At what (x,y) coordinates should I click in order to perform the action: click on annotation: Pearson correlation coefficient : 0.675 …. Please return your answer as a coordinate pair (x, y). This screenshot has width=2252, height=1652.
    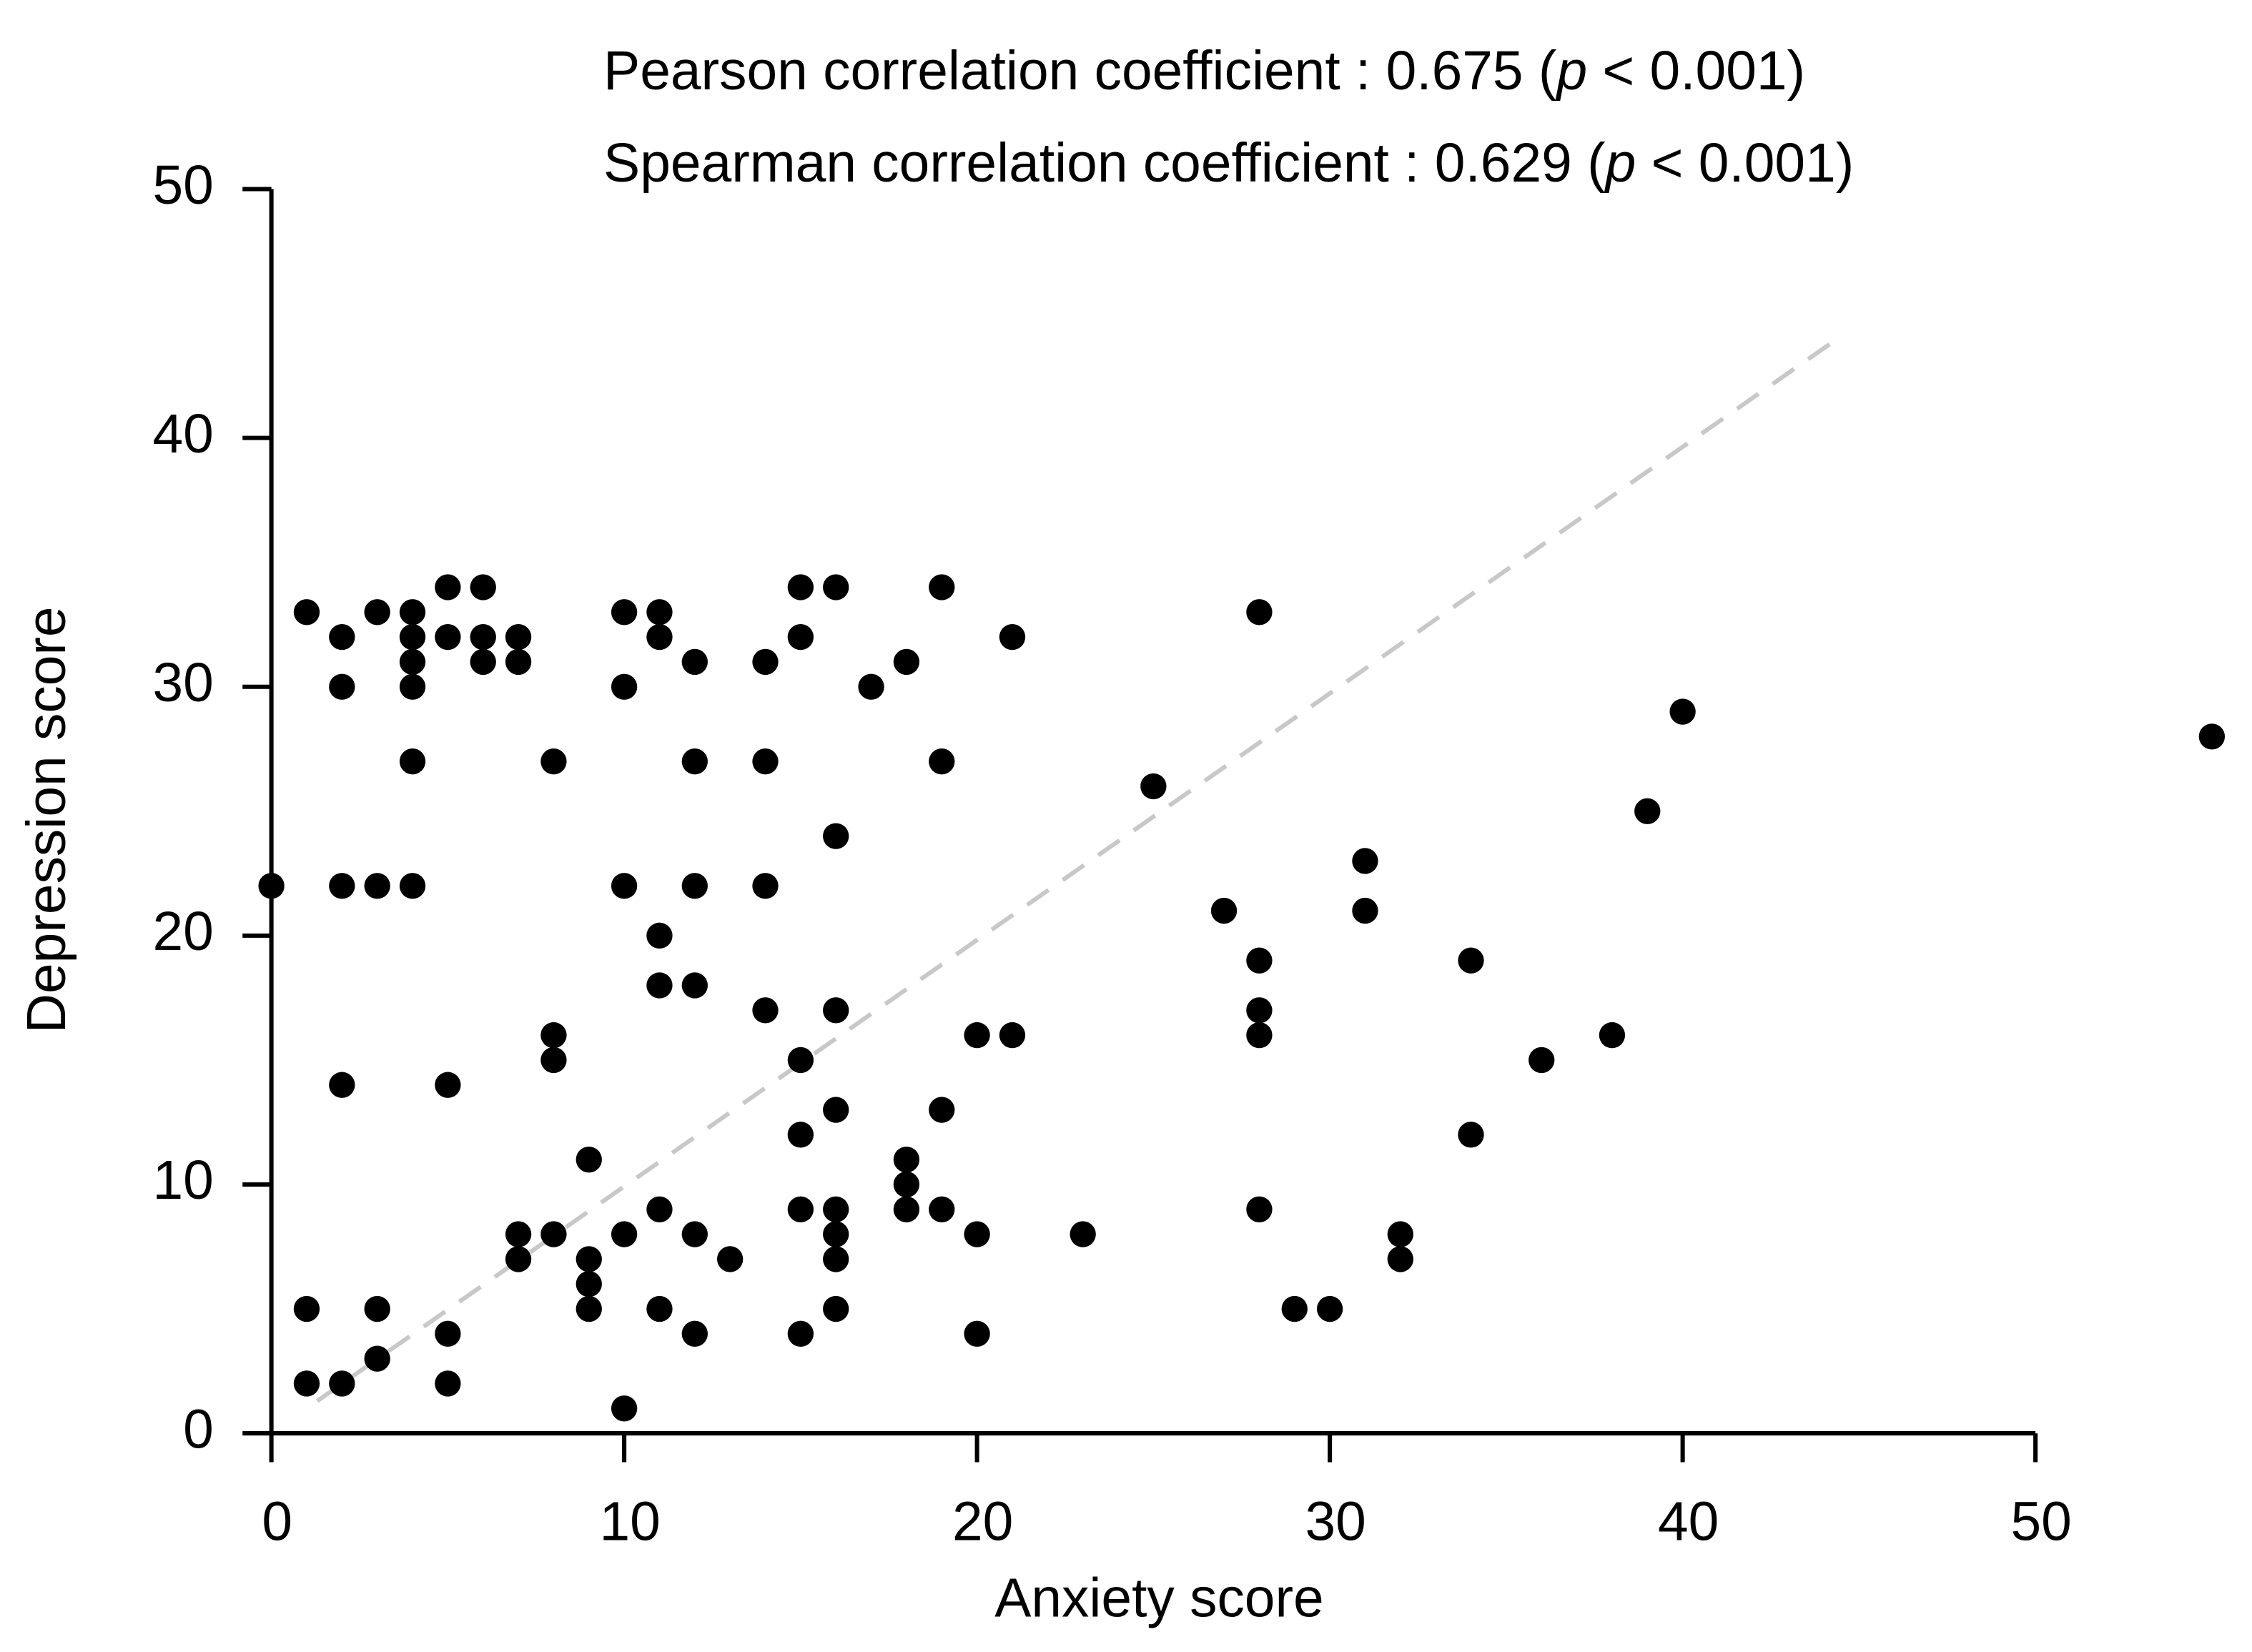
    Looking at the image, I should click on (1204, 71).